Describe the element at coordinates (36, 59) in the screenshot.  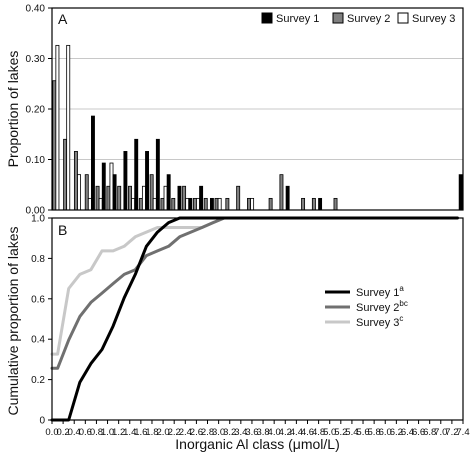
I see `y-tick-label: 0.30` at that location.